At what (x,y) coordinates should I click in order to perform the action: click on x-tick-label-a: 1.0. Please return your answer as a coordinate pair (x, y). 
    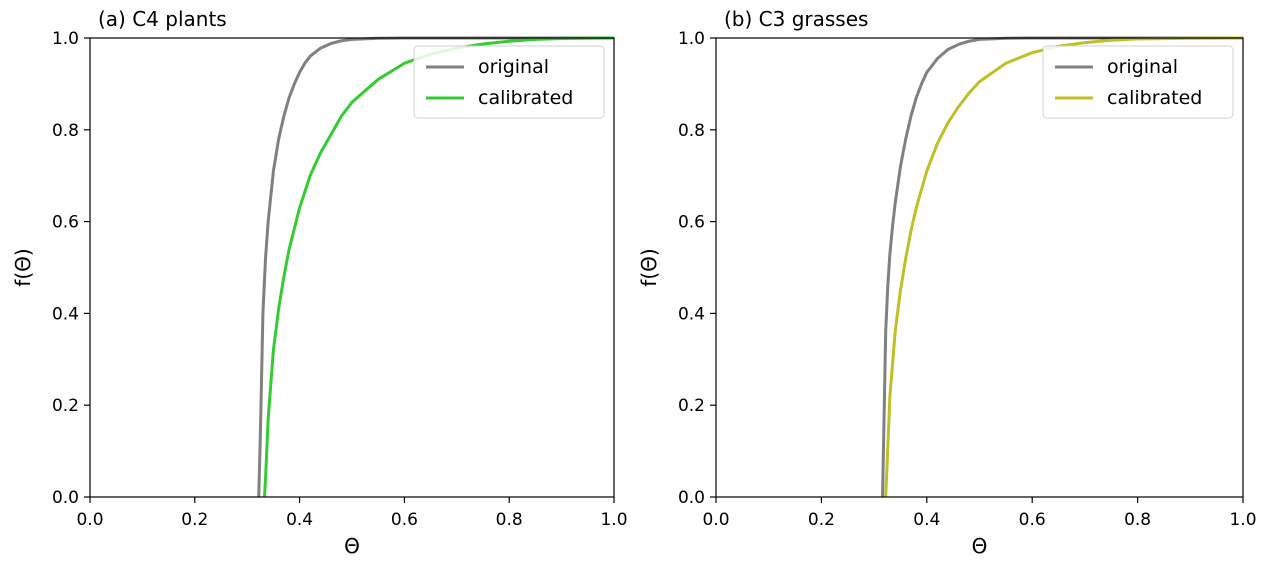
    Looking at the image, I should click on (613, 520).